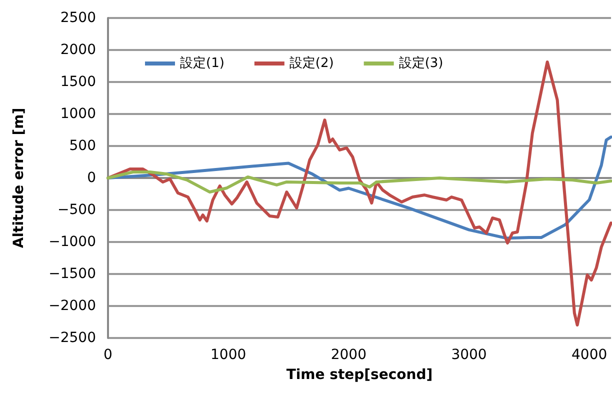 This screenshot has height=401, width=612. I want to click on y-tick-label: 2500, so click(78, 18).